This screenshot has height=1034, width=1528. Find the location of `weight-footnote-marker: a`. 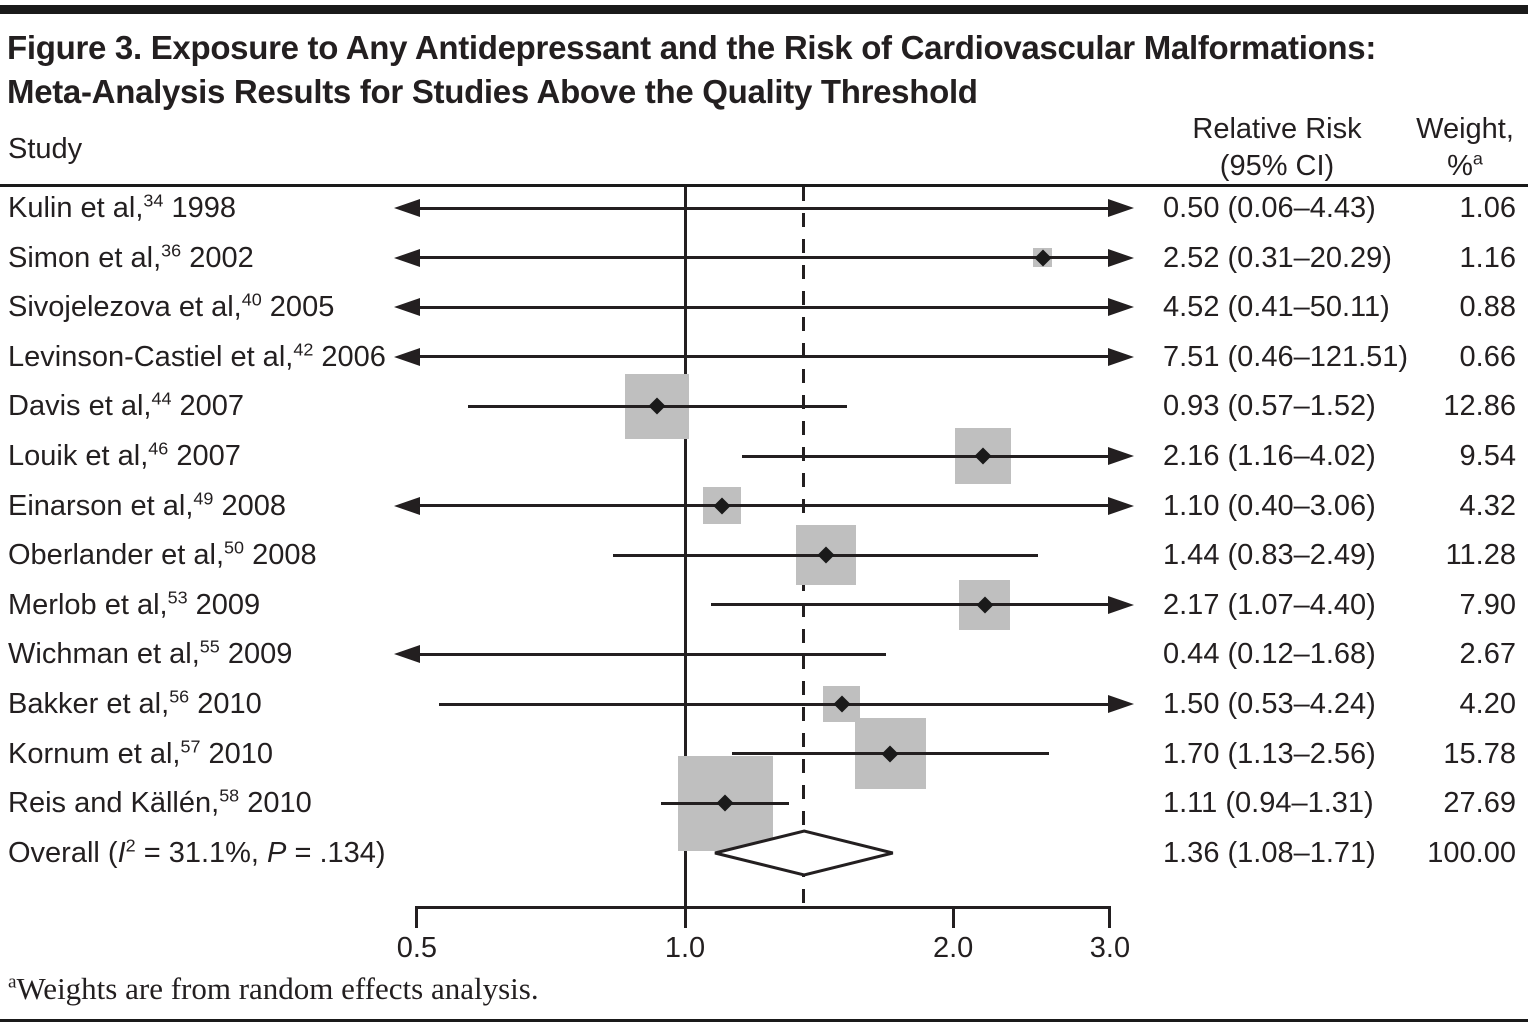

weight-footnote-marker: a is located at coordinates (1477, 158).